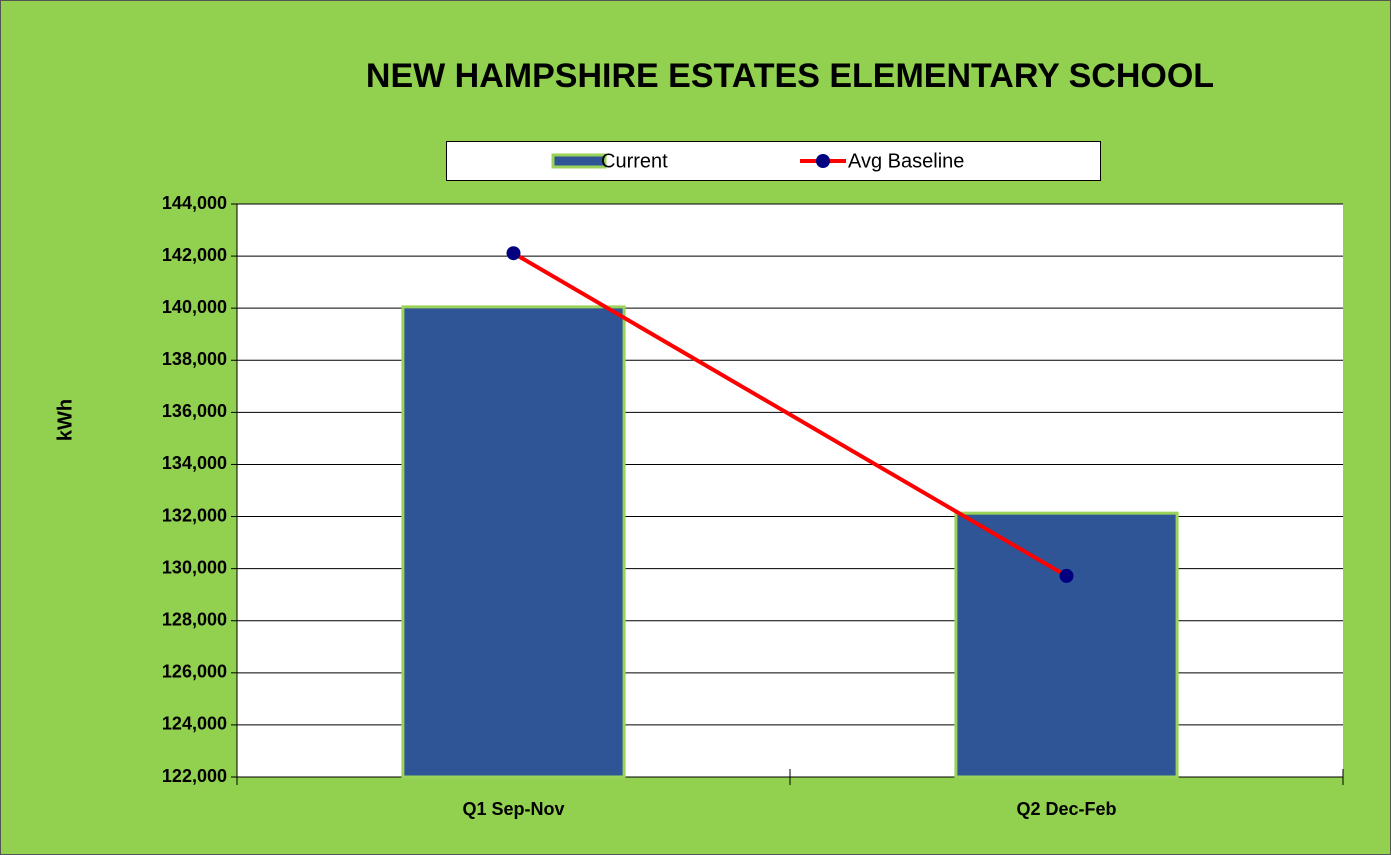 This screenshot has height=855, width=1391. What do you see at coordinates (634, 161) in the screenshot?
I see `legend-label: Current` at bounding box center [634, 161].